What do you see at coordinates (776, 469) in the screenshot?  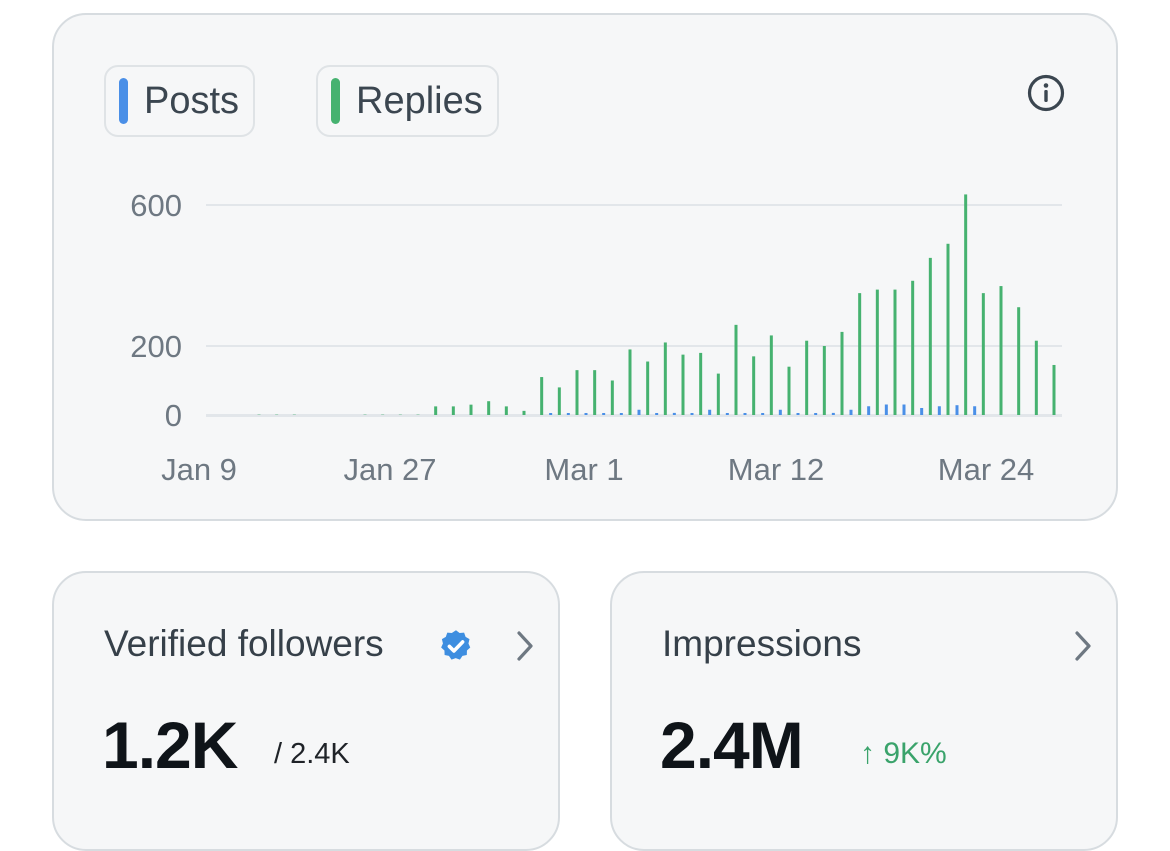 I see `x-tick-label: Mar 12` at bounding box center [776, 469].